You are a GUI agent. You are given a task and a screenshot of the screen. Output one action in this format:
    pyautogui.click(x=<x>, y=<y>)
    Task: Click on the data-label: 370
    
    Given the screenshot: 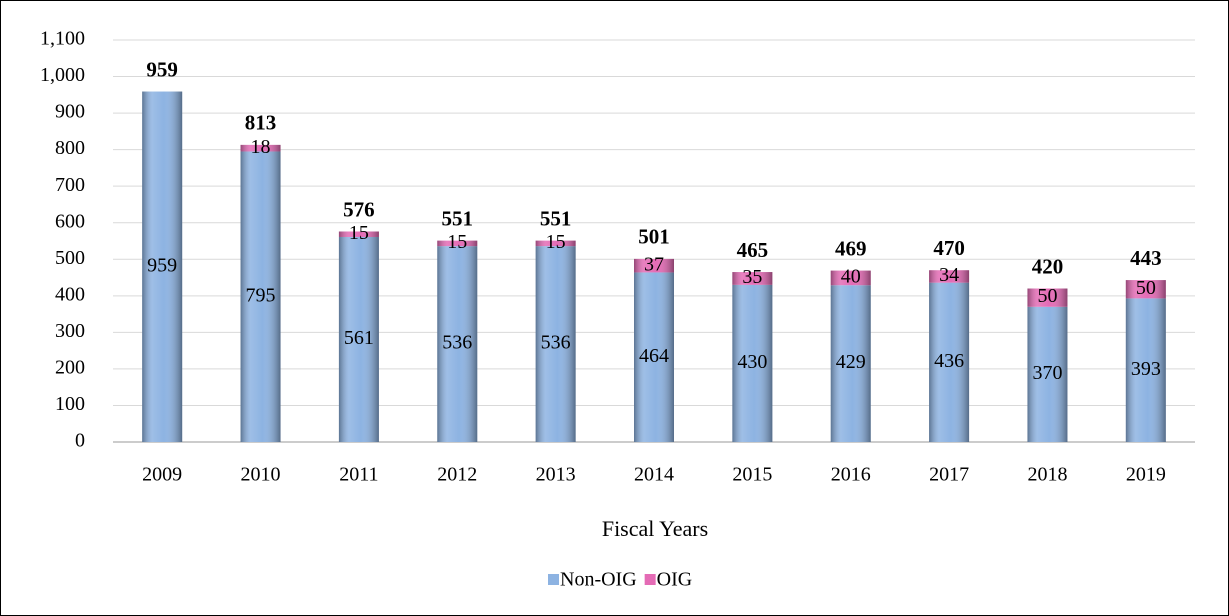 What is the action you would take?
    pyautogui.click(x=1047, y=373)
    